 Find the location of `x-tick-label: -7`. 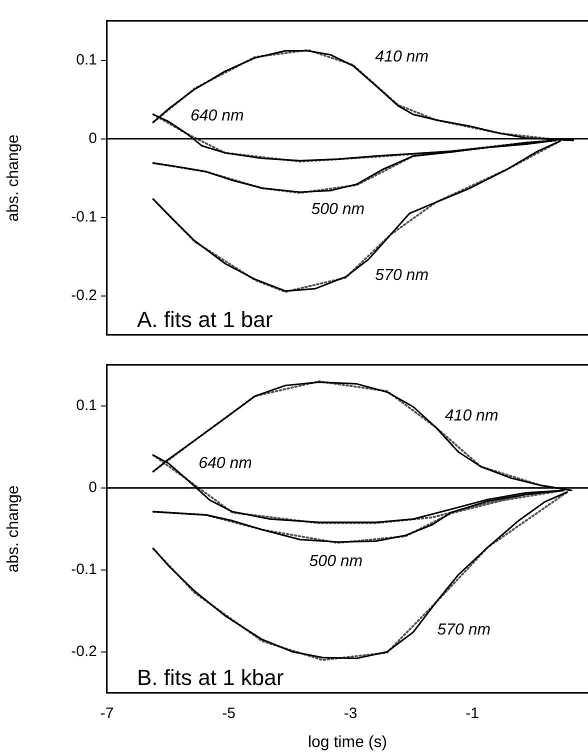

x-tick-label: -7 is located at coordinates (107, 713).